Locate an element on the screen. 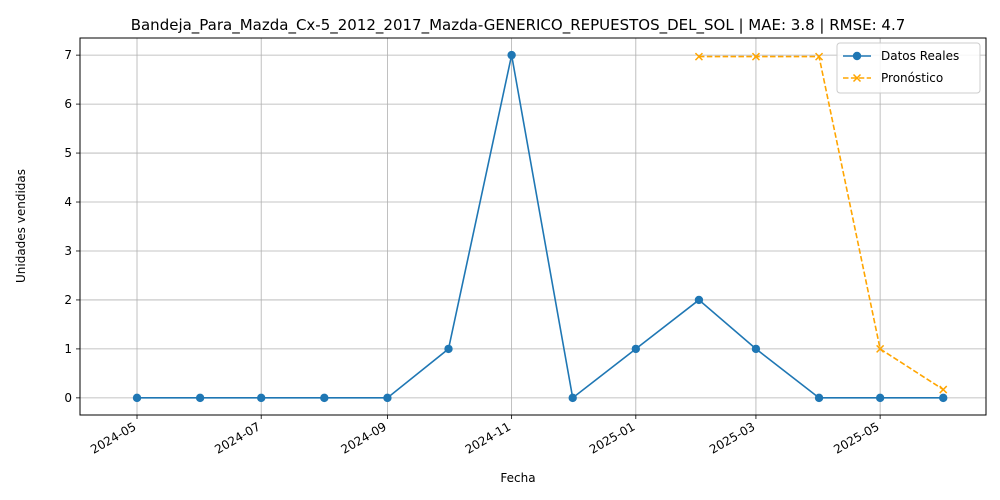 This screenshot has height=500, width=1000. x-tick-label: 2024-07 is located at coordinates (237, 437).